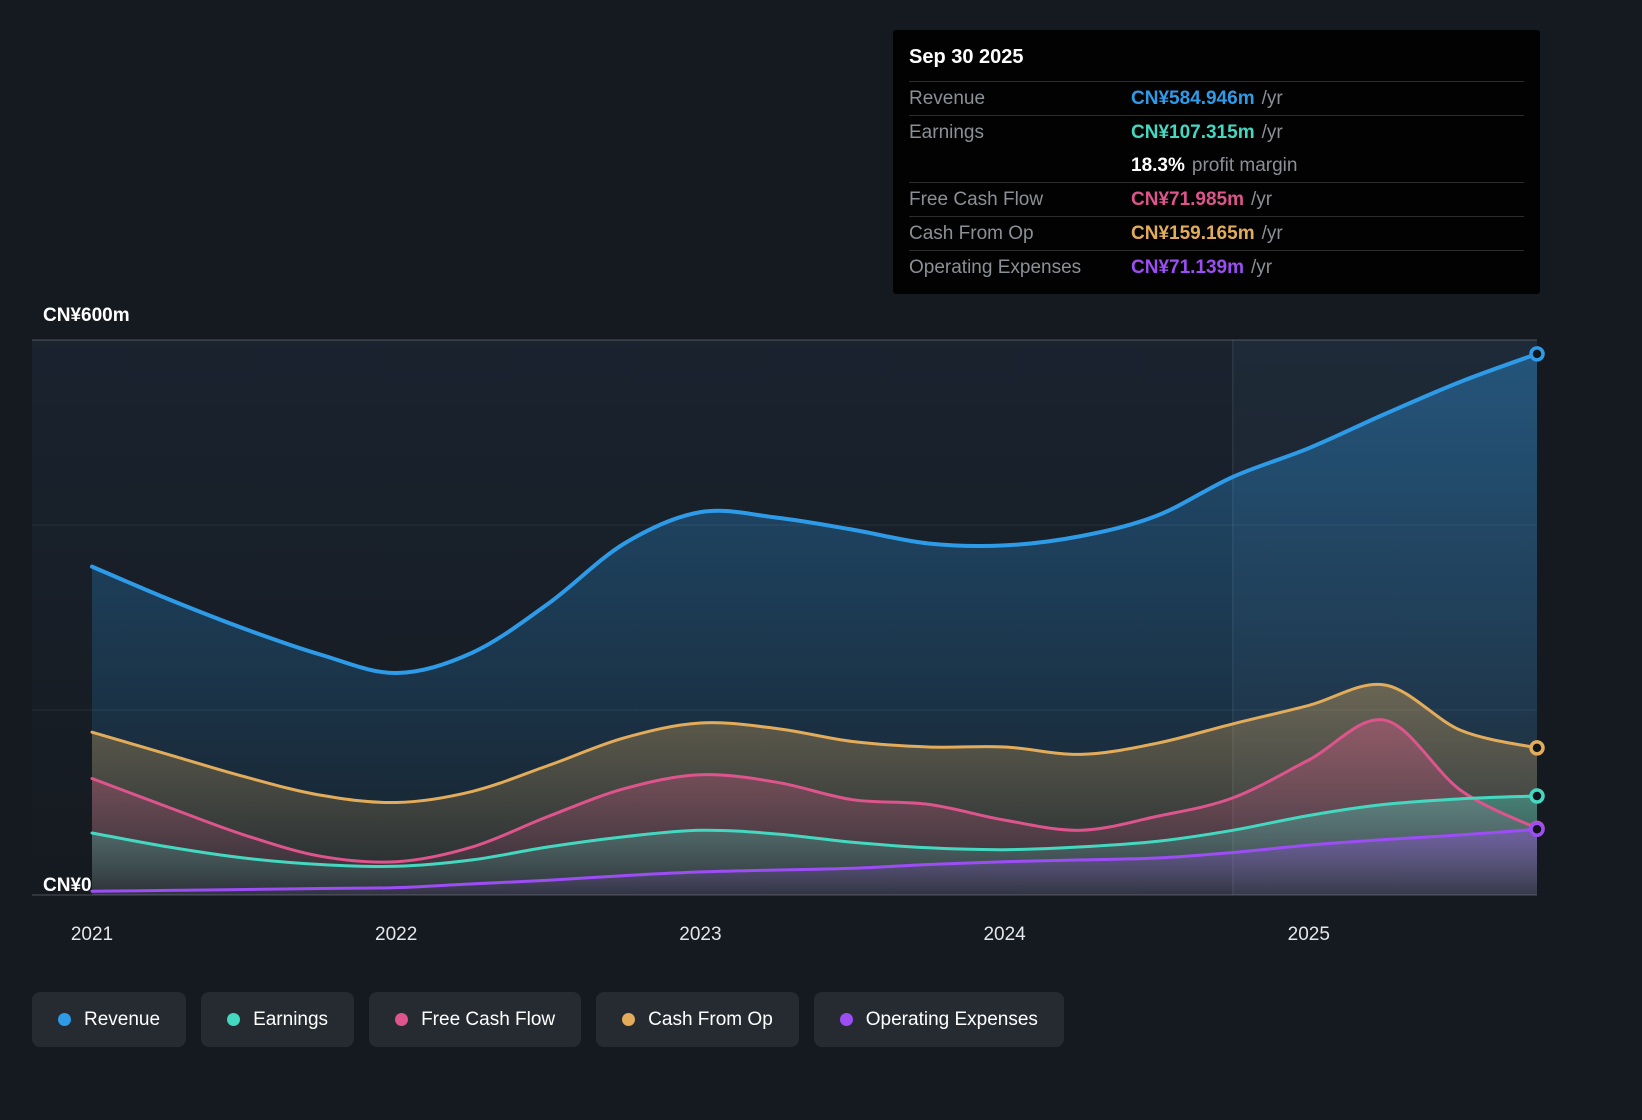 The height and width of the screenshot is (1120, 1642). I want to click on tooltip-value-earnings: CN¥107.315m, so click(1193, 132).